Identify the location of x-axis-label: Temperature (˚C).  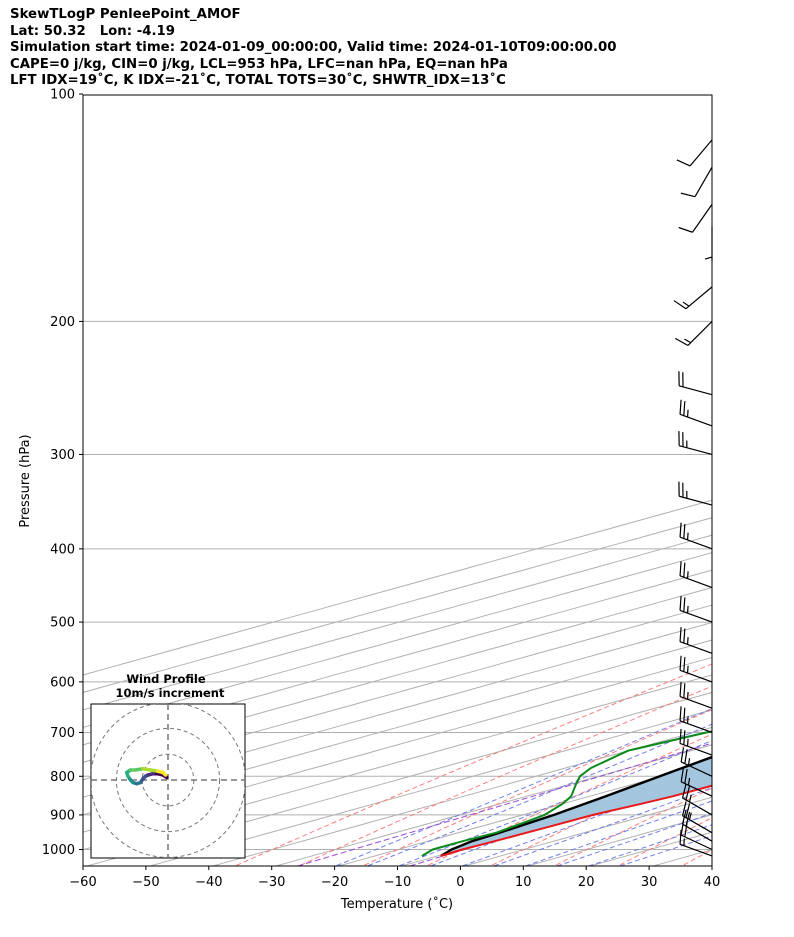
(396, 904).